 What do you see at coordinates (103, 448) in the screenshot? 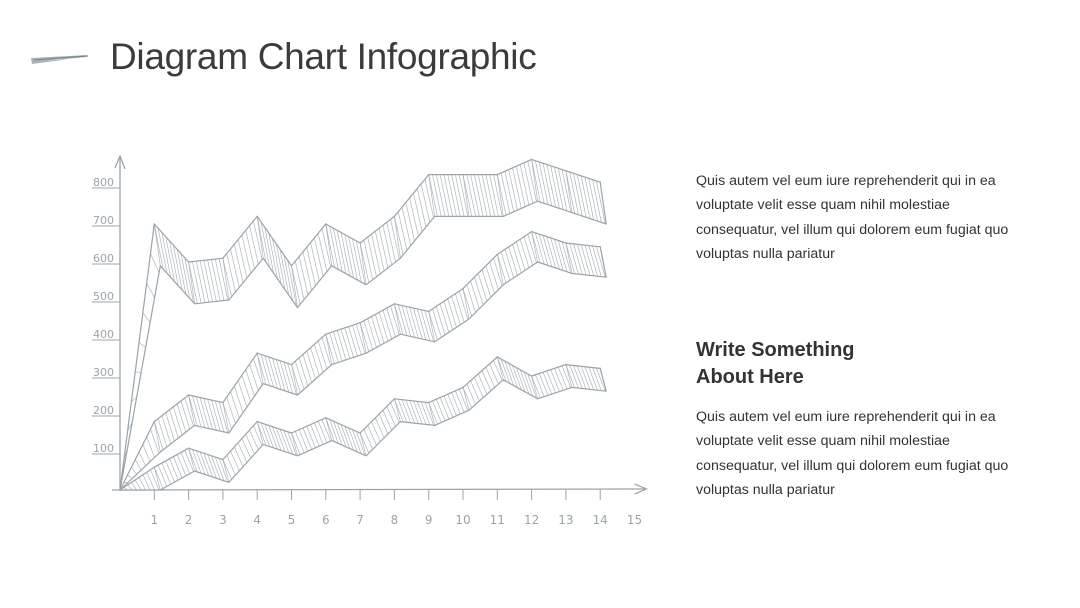
I see `y-tick-label: 100` at bounding box center [103, 448].